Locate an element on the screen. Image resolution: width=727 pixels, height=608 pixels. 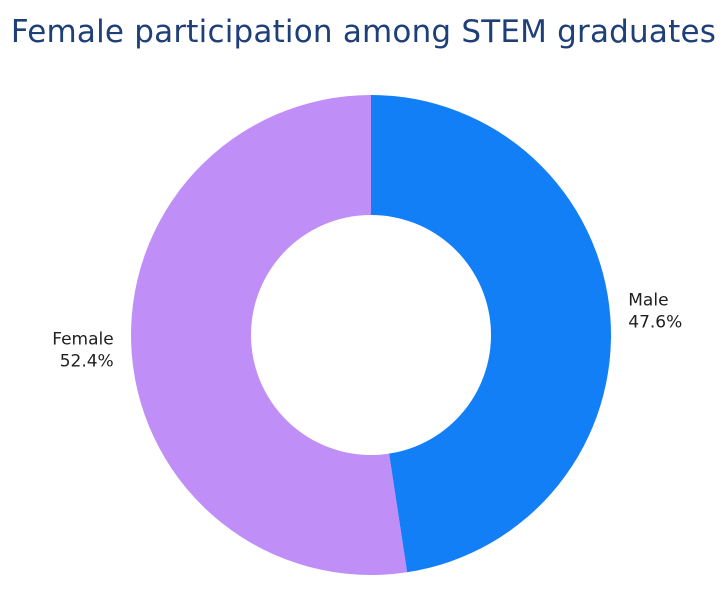
slice-label-male: Male 47.6% is located at coordinates (655, 312).